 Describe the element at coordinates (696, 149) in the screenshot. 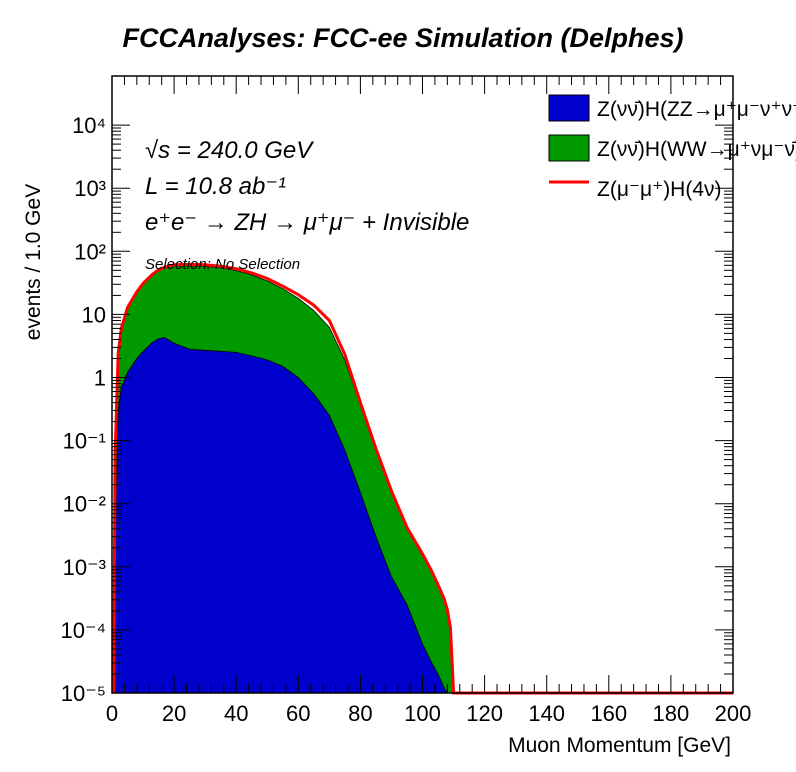

I see `legend-label: Z(νν̄)H(WW→μ⁺νμ⁻ν̄)` at that location.